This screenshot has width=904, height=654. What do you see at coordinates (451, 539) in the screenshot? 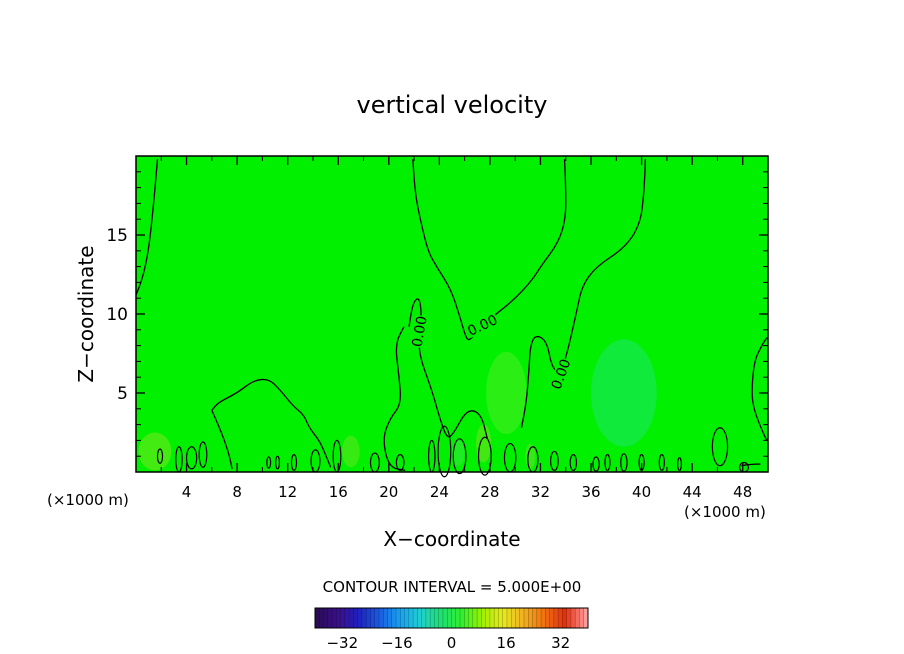
I see `x-axis-label: X−coordinate` at bounding box center [451, 539].